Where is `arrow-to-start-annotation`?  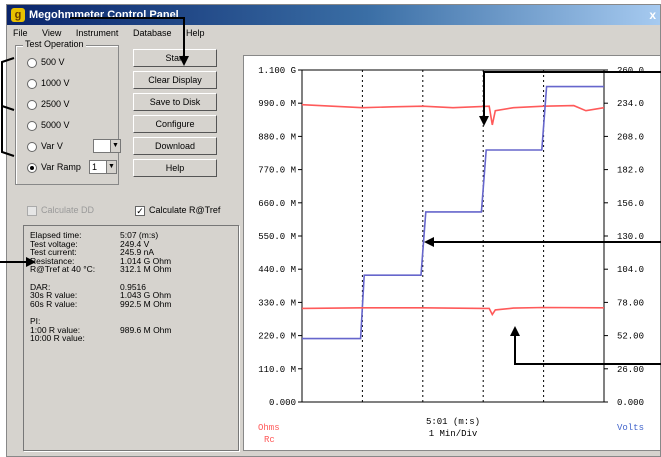 arrow-to-start-annotation is located at coordinates (127, 39).